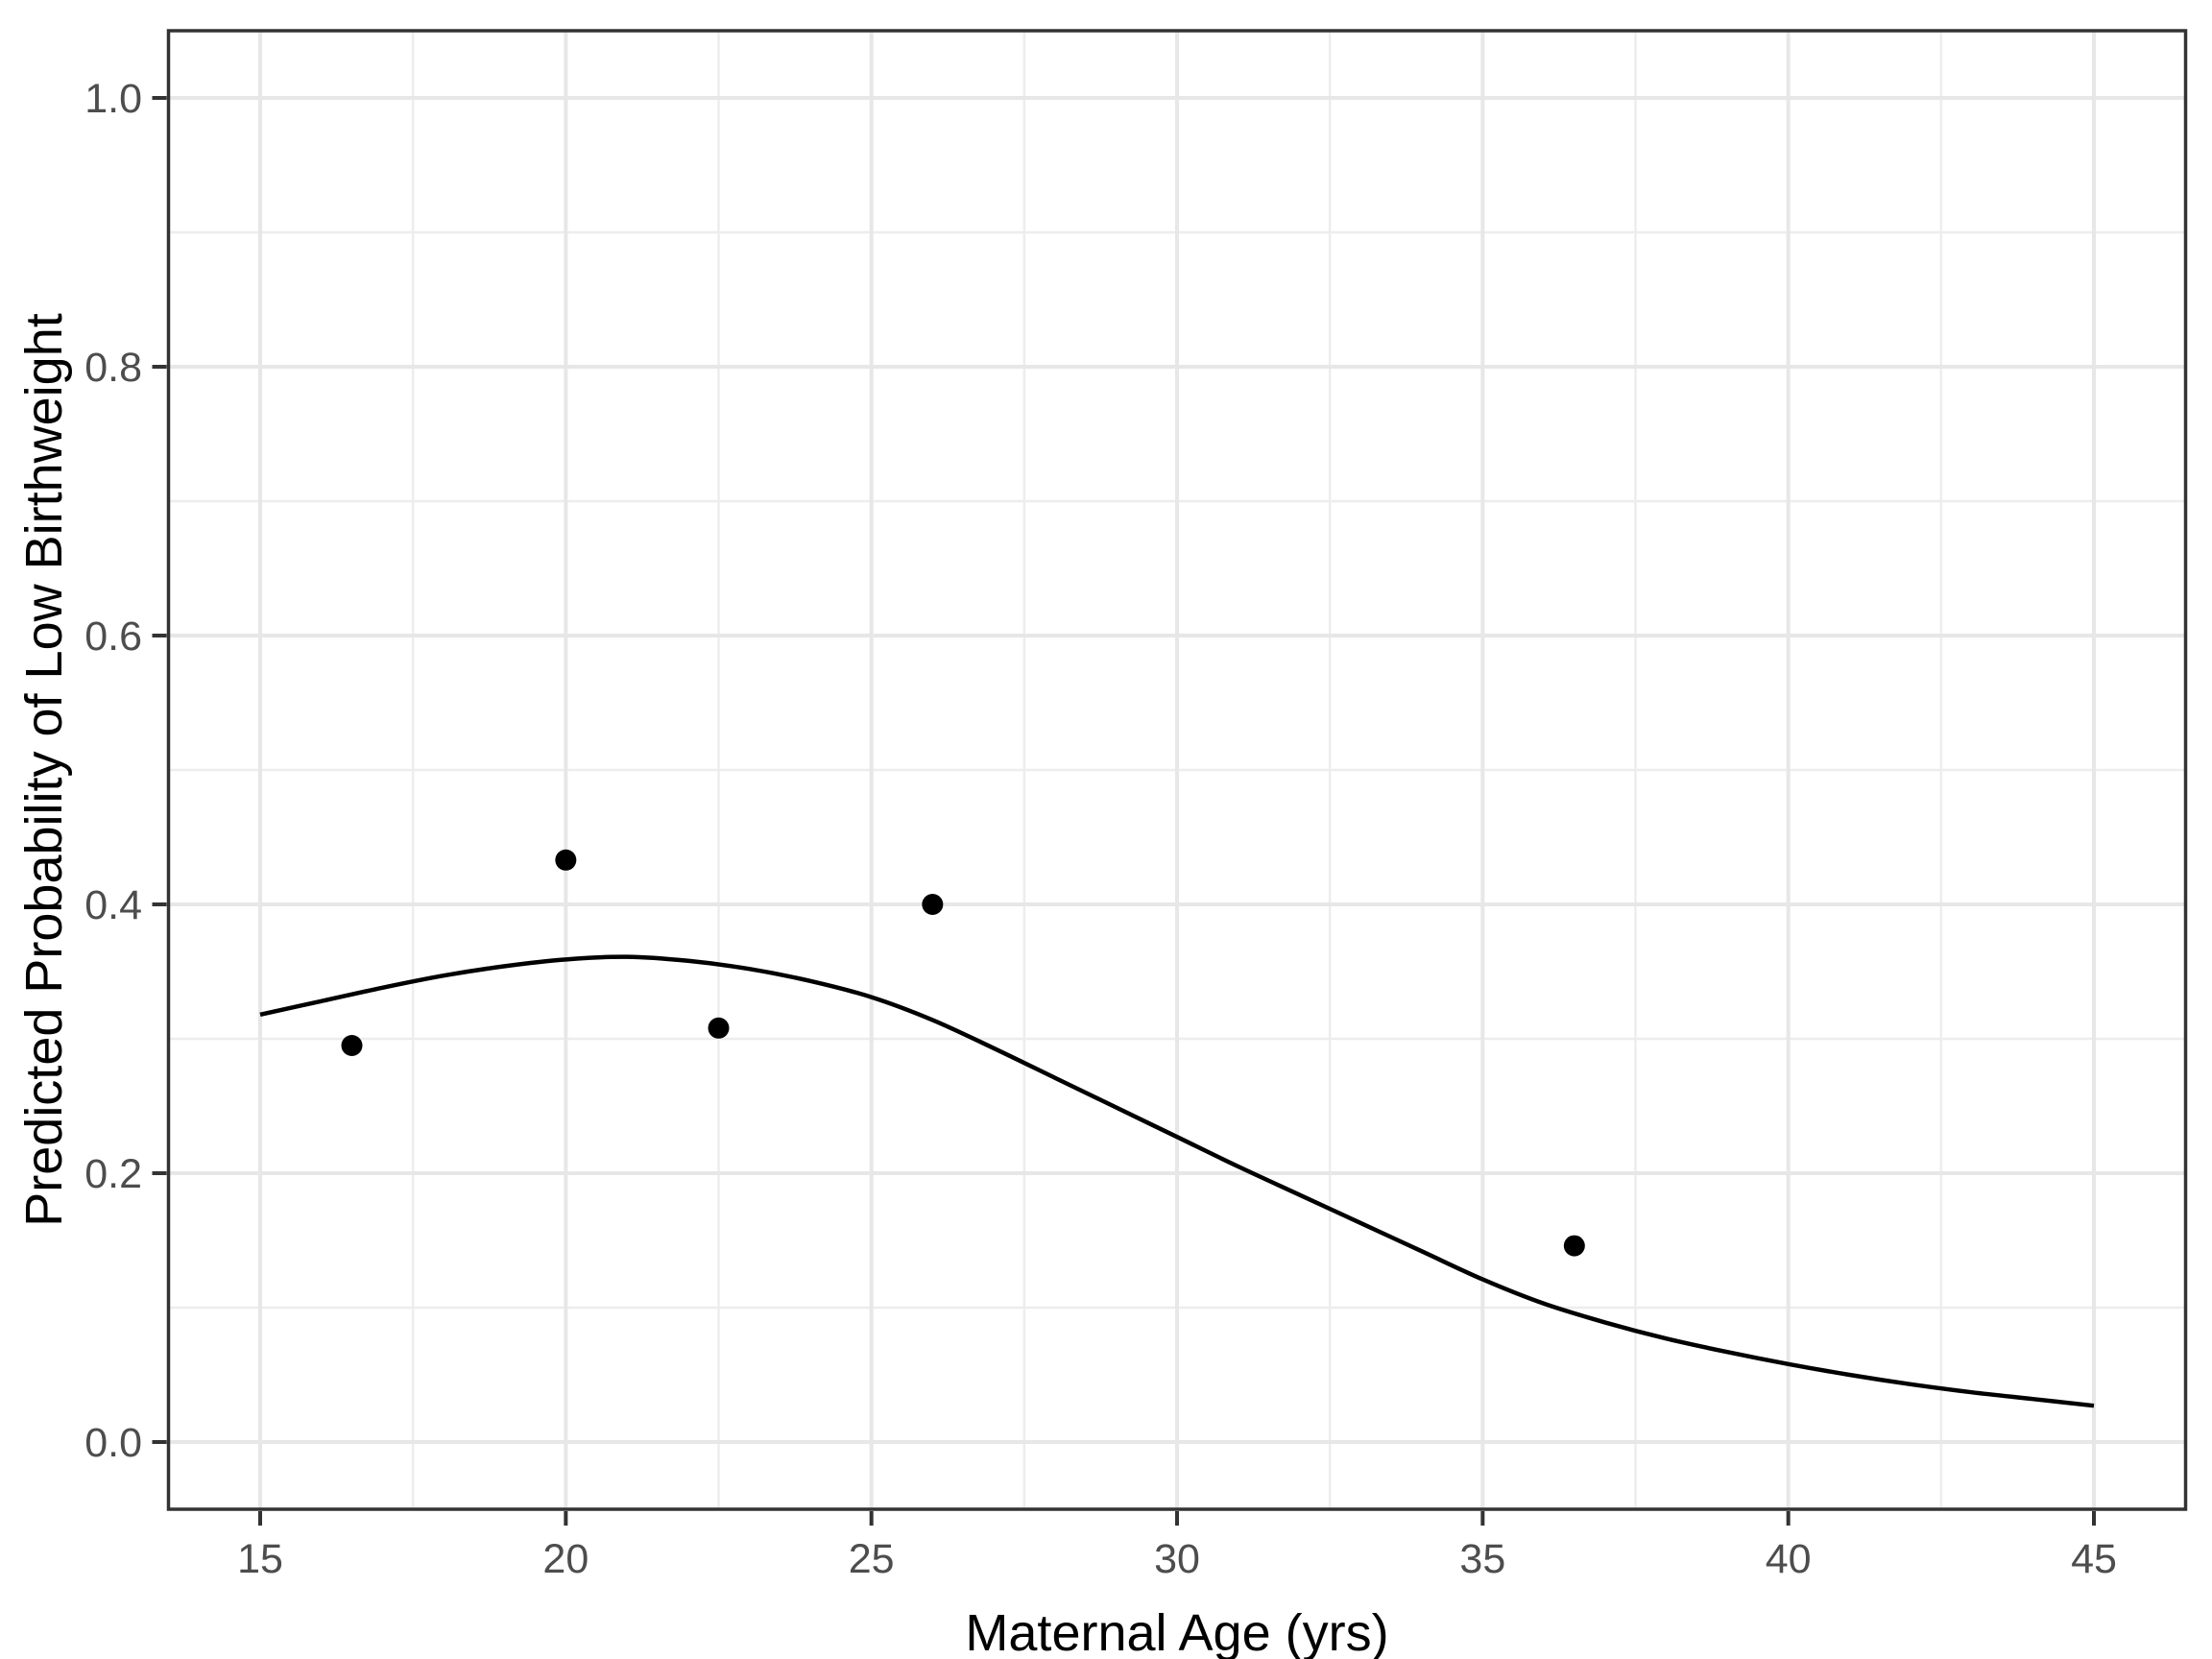 The height and width of the screenshot is (1659, 2212). Describe the element at coordinates (2094, 1559) in the screenshot. I see `x-tick-label: 45` at that location.